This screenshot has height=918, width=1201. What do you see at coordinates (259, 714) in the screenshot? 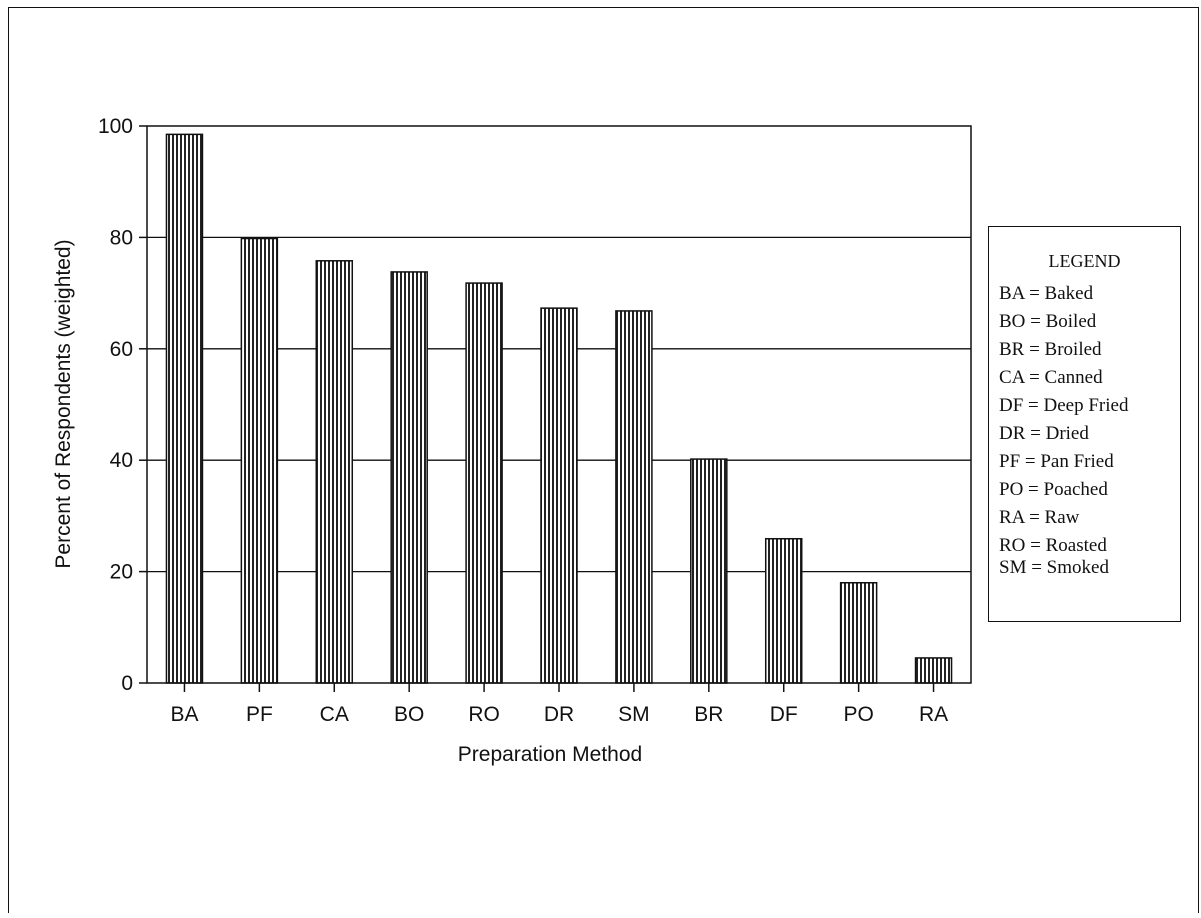
I see `x-tick-label-pf: PF` at bounding box center [259, 714].